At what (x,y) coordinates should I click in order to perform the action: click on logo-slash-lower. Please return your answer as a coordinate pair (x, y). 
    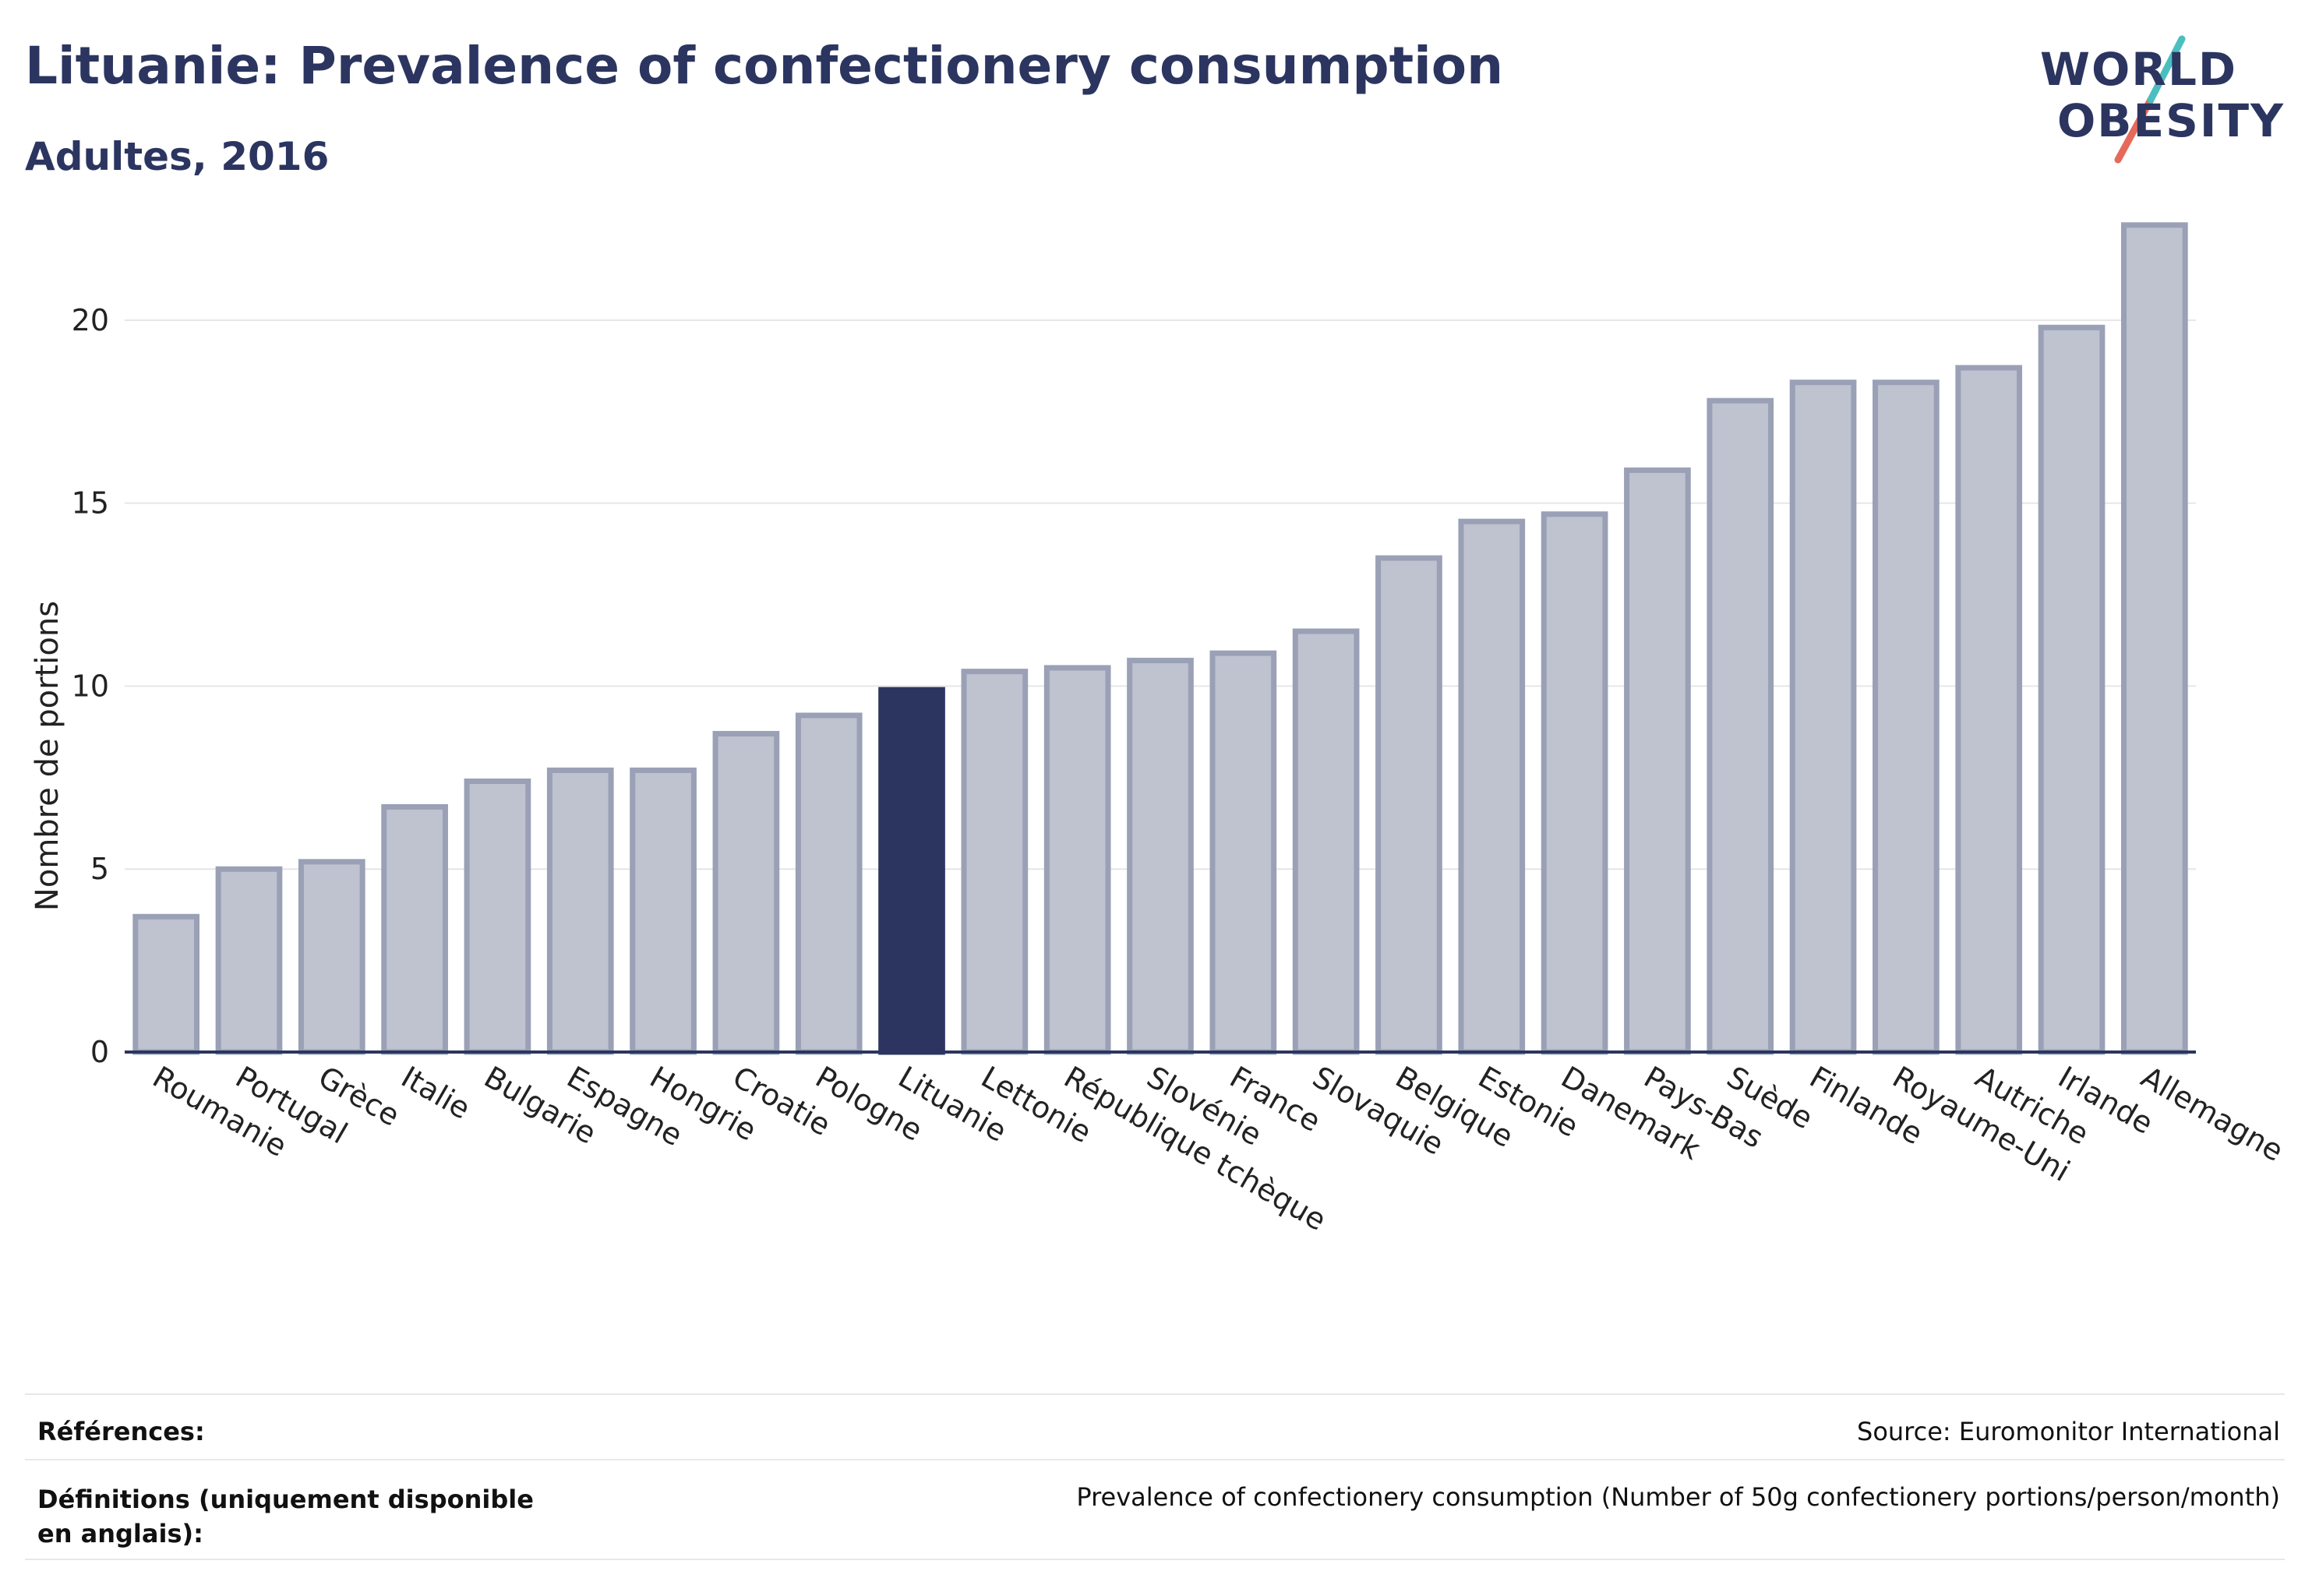
    Looking at the image, I should click on (2134, 130).